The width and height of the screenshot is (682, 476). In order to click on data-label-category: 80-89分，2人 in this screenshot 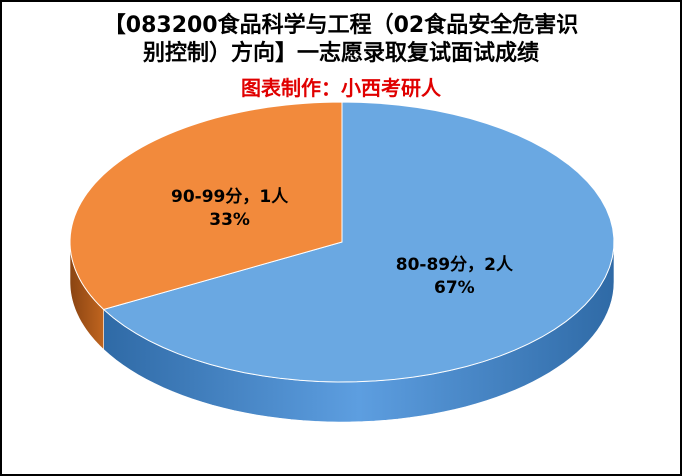, I will do `click(455, 265)`.